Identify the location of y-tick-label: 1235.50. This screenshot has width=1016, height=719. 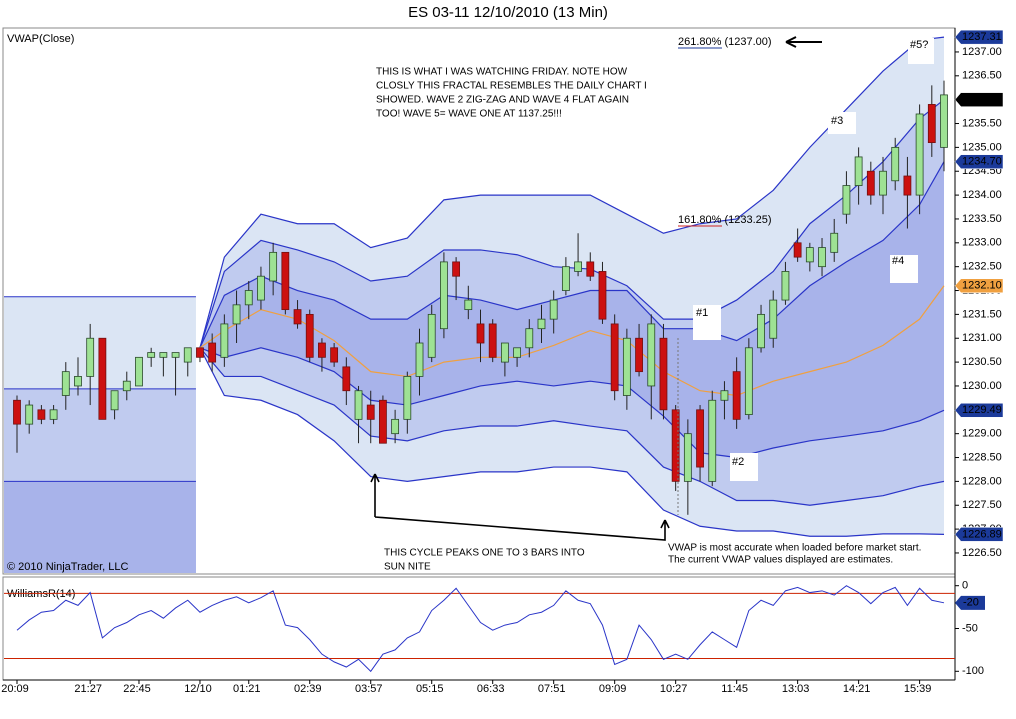
(982, 123).